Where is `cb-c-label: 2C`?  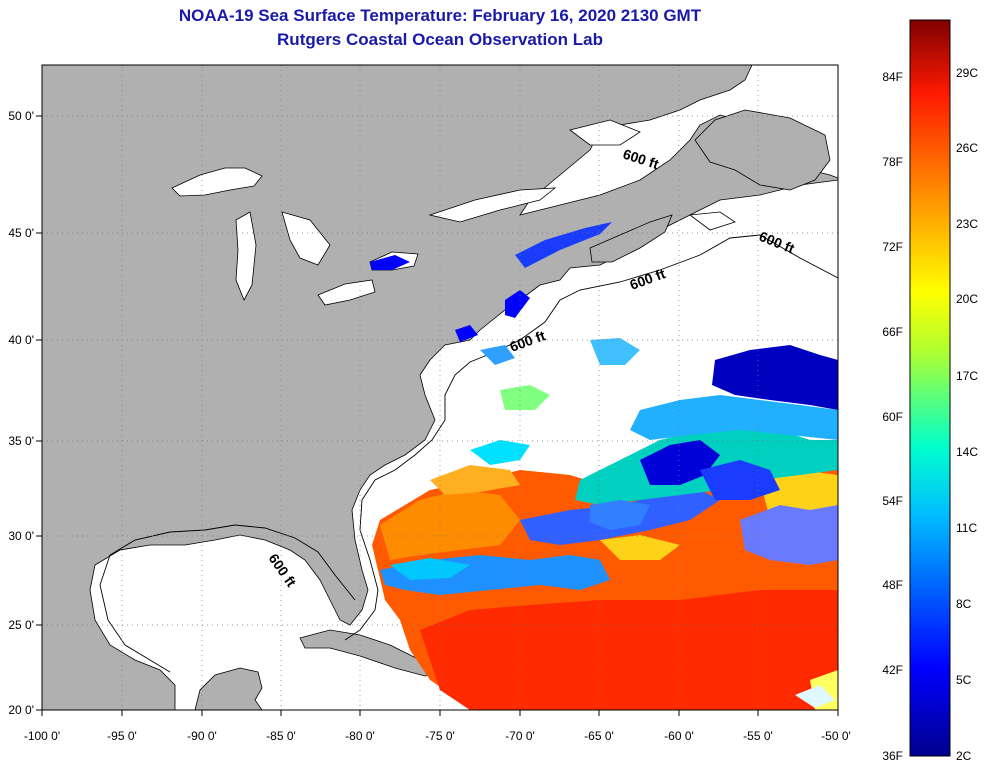
cb-c-label: 2C is located at coordinates (964, 756).